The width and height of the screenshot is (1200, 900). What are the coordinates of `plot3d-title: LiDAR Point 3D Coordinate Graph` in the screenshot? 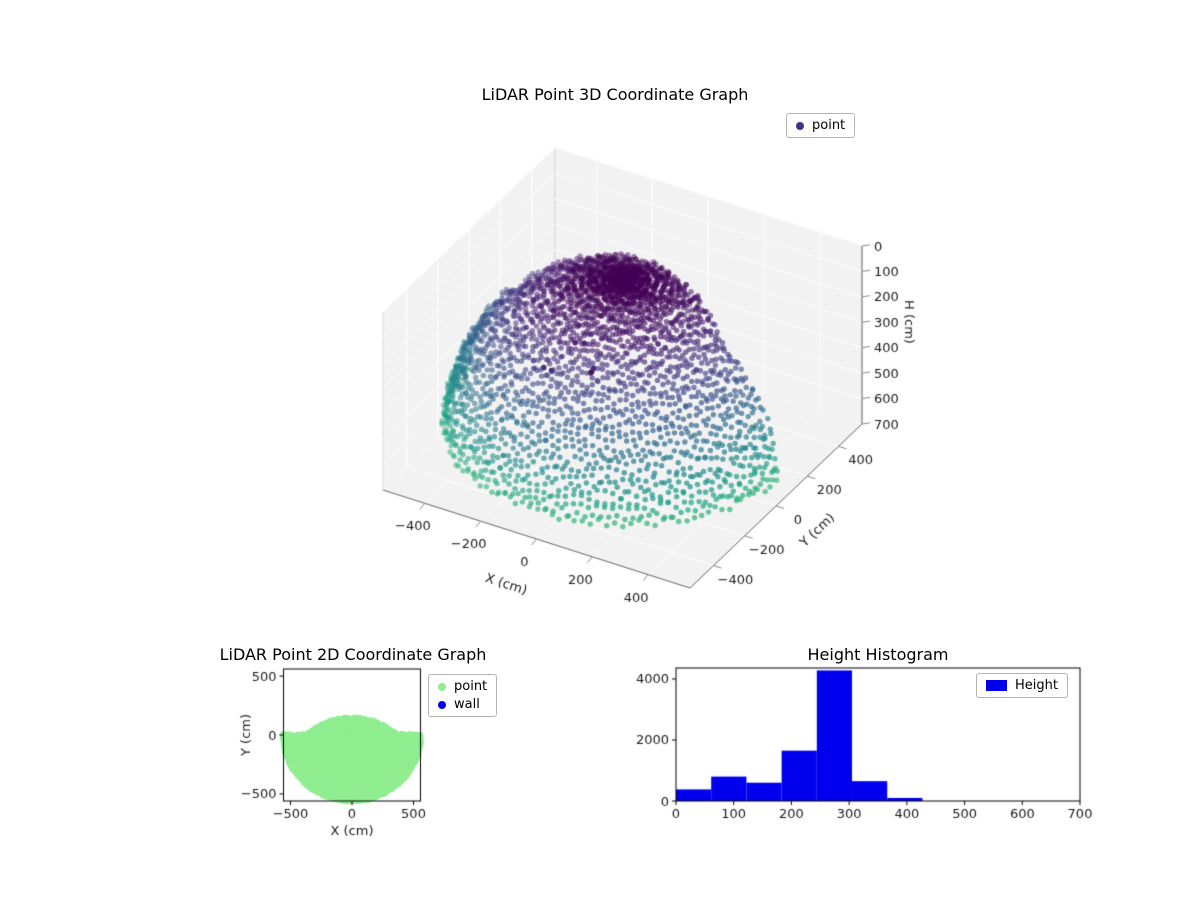 It's located at (615, 94).